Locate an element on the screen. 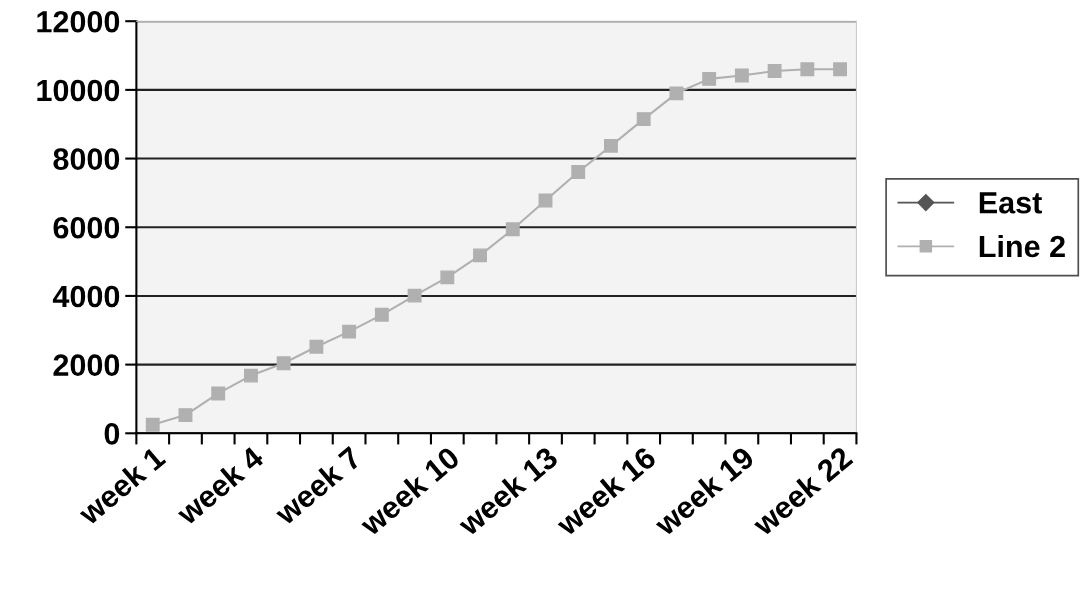  y-tick-label: 0 is located at coordinates (112, 434).